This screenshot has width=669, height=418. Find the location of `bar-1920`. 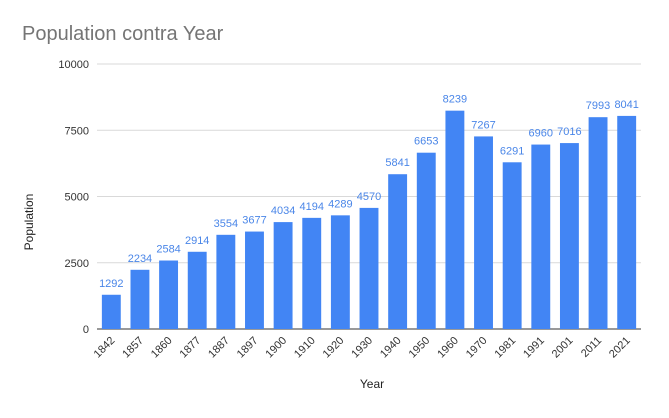

bar-1920 is located at coordinates (340, 272).